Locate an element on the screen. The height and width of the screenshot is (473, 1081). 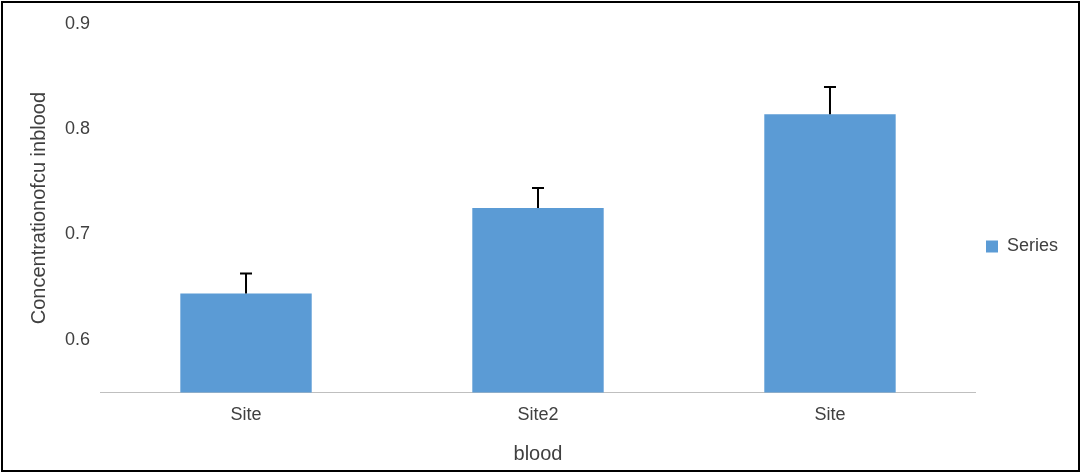
x-axis-title: blood is located at coordinates (538, 452).